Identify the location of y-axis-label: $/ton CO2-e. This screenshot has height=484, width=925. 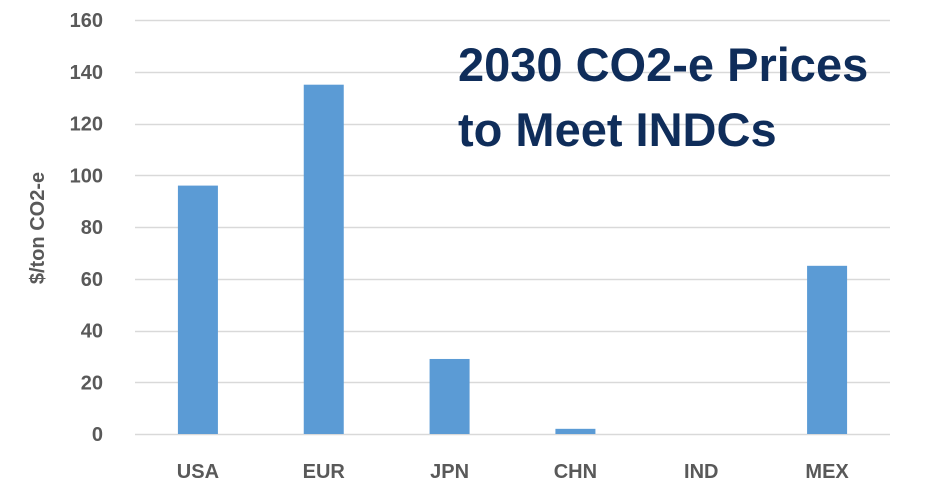
(38, 228).